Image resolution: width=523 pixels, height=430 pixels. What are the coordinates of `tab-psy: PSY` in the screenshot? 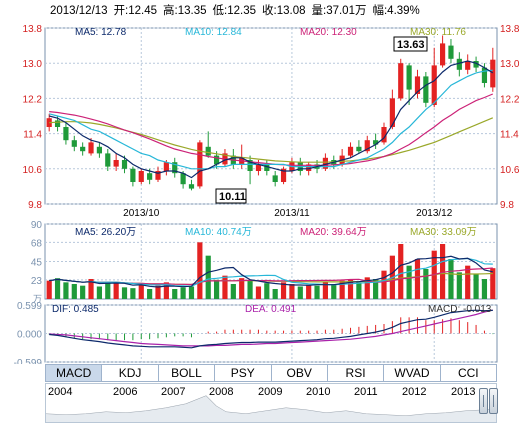 It's located at (243, 373).